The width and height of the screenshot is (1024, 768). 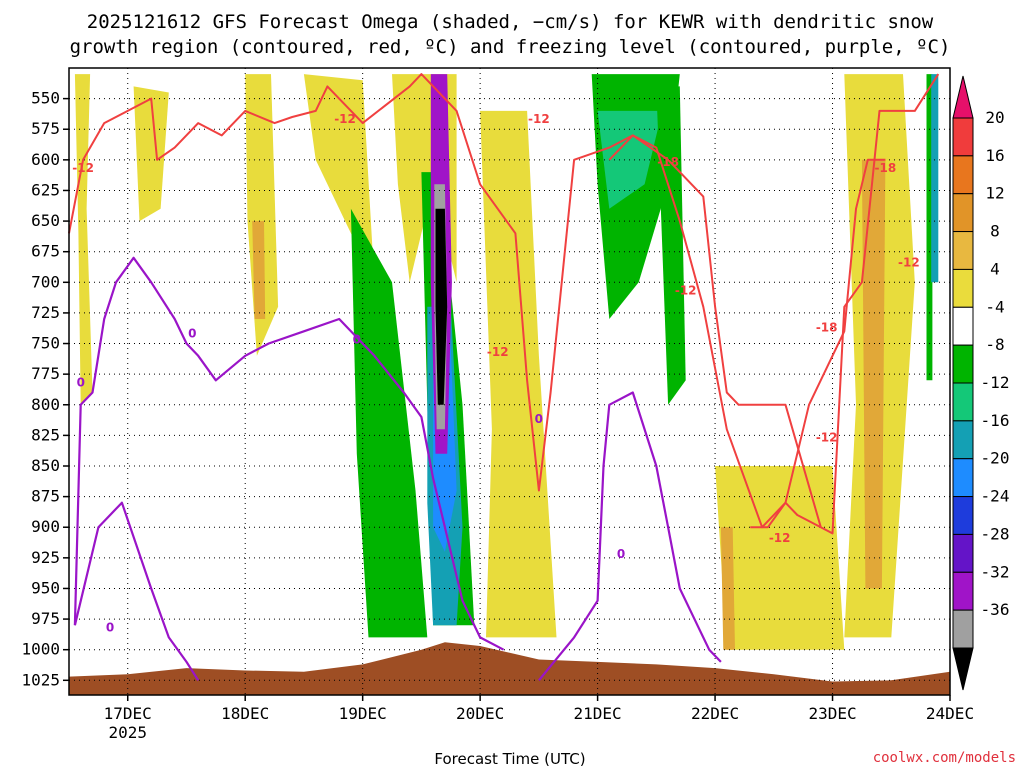 What do you see at coordinates (873, 374) in the screenshot?
I see `shade-orange-h` at bounding box center [873, 374].